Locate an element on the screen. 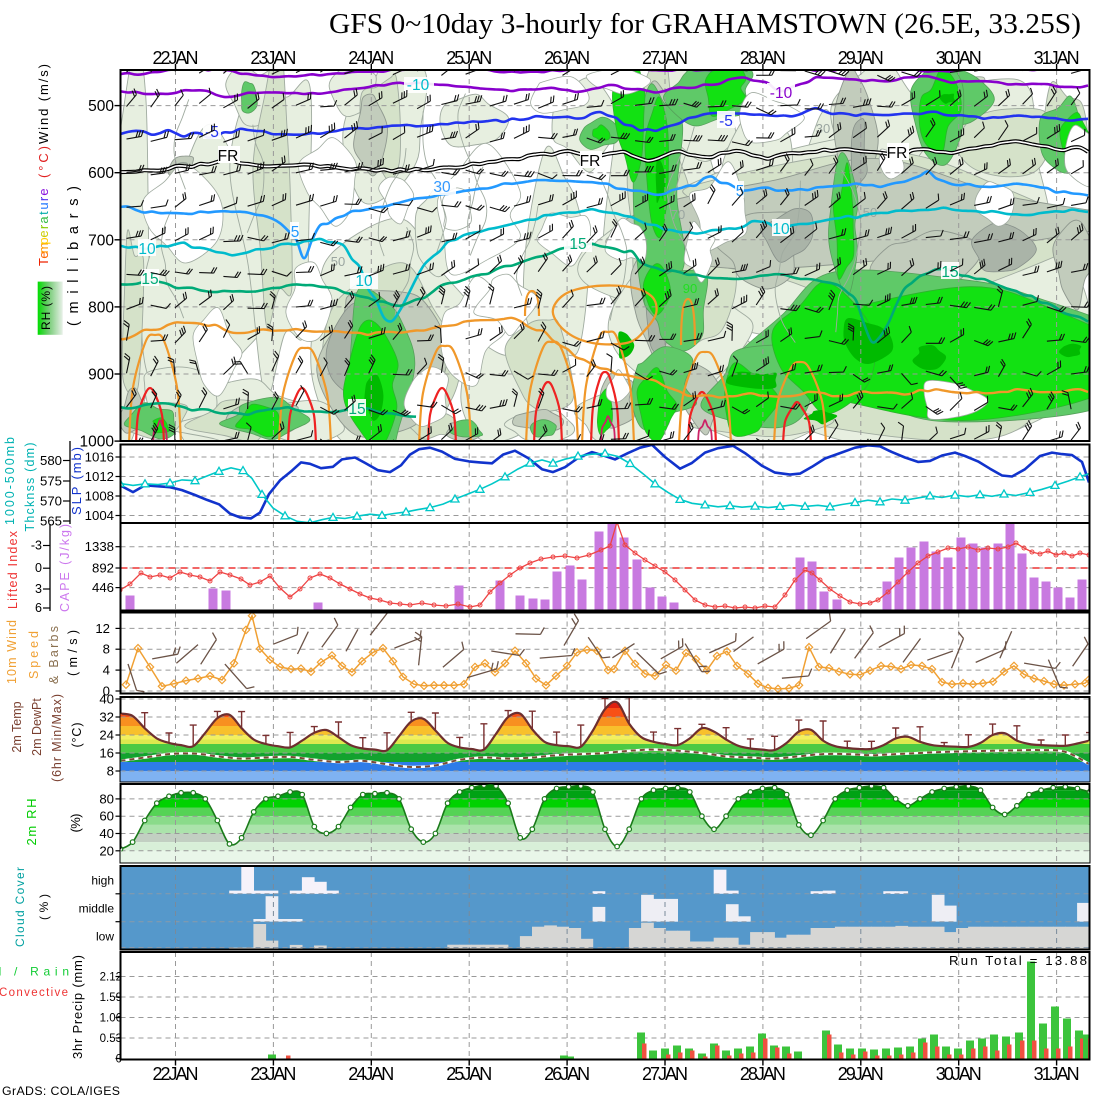  svg-text: 1338 is located at coordinates (99, 546).